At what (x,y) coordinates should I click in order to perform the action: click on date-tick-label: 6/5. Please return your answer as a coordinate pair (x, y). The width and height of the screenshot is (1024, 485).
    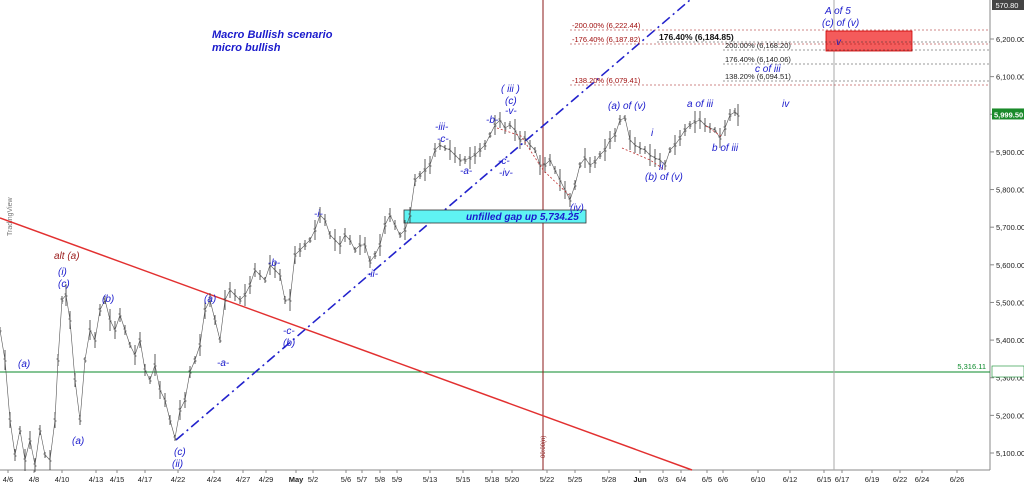
    Looking at the image, I should click on (707, 479).